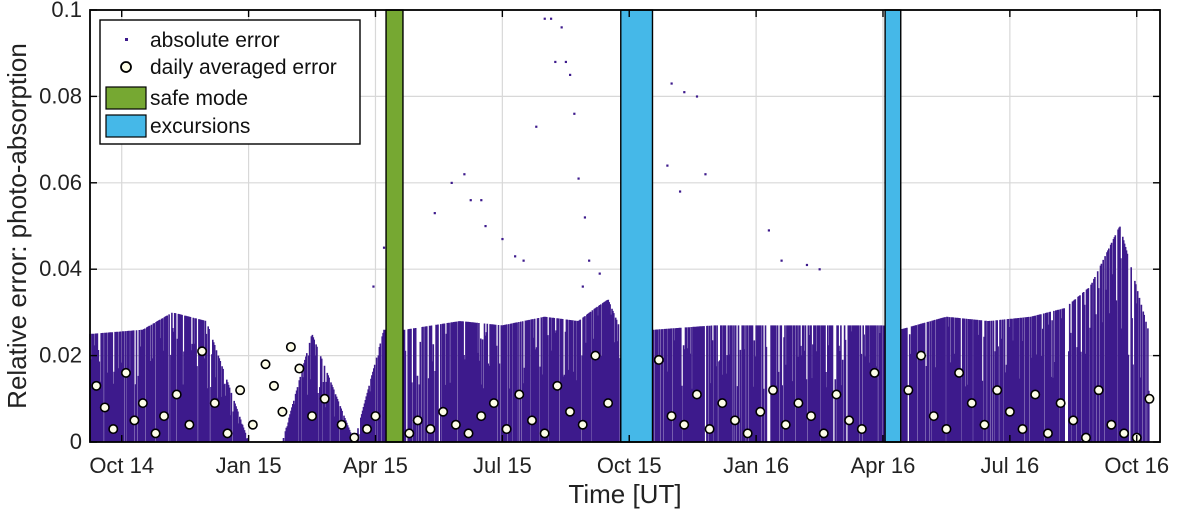 This screenshot has width=1200, height=515. I want to click on legend-label-safe-mode: safe mode, so click(199, 98).